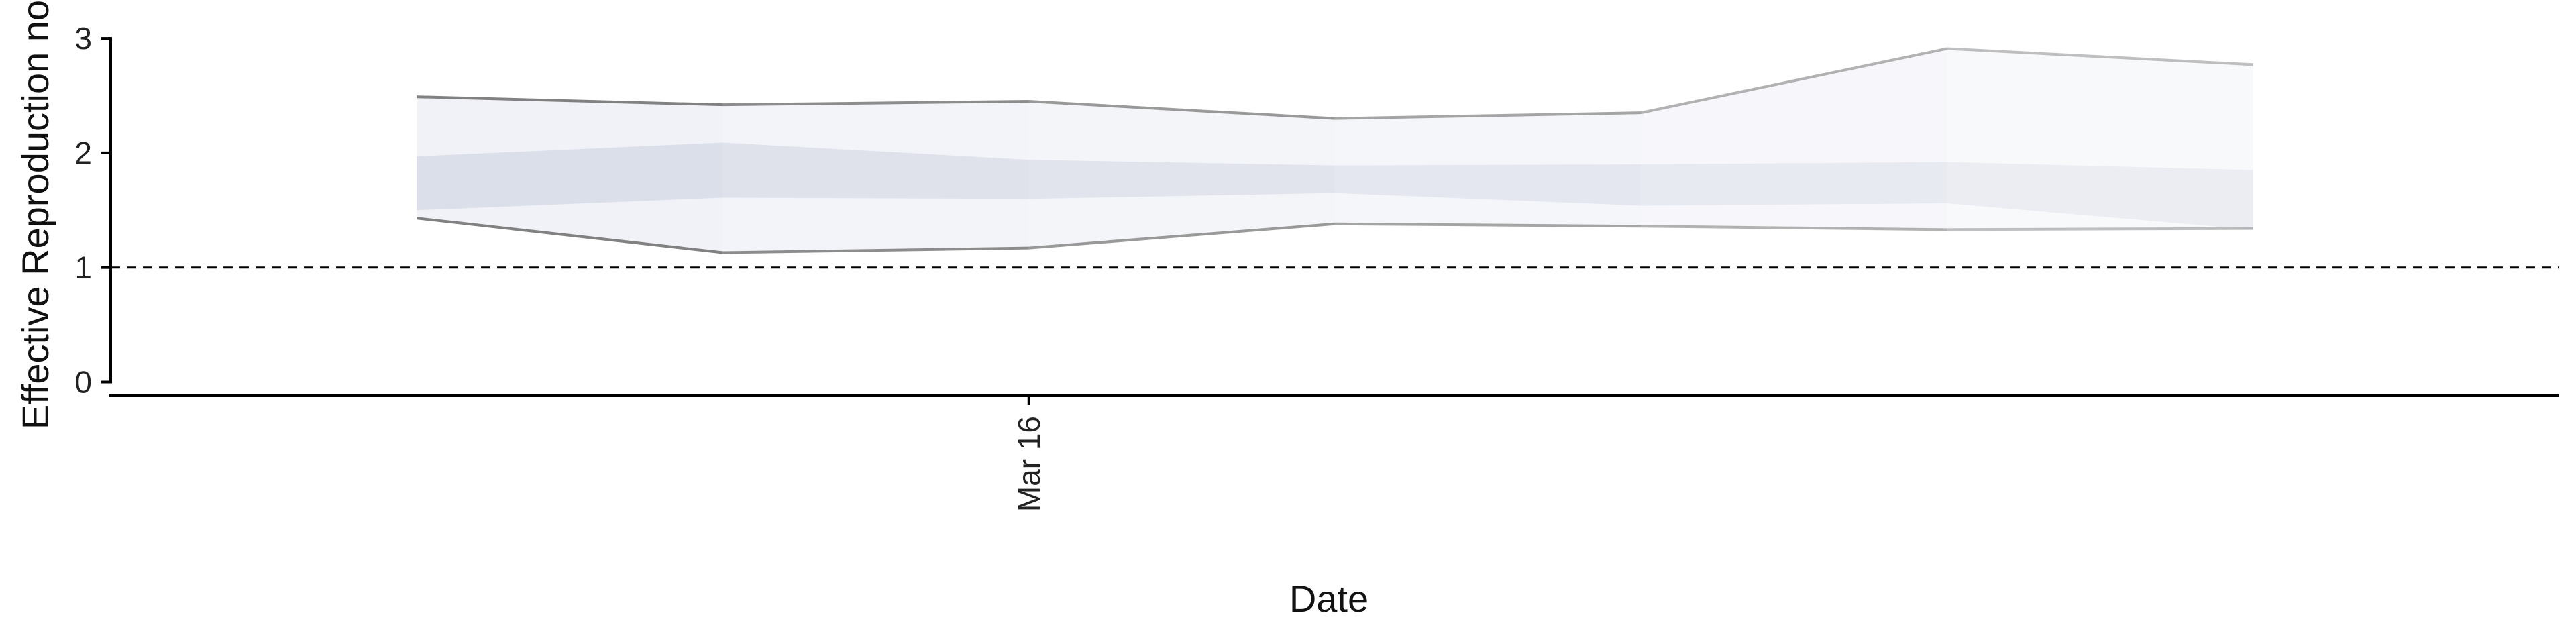 This screenshot has height=644, width=2576. What do you see at coordinates (83, 267) in the screenshot?
I see `y-tick-label: 1` at bounding box center [83, 267].